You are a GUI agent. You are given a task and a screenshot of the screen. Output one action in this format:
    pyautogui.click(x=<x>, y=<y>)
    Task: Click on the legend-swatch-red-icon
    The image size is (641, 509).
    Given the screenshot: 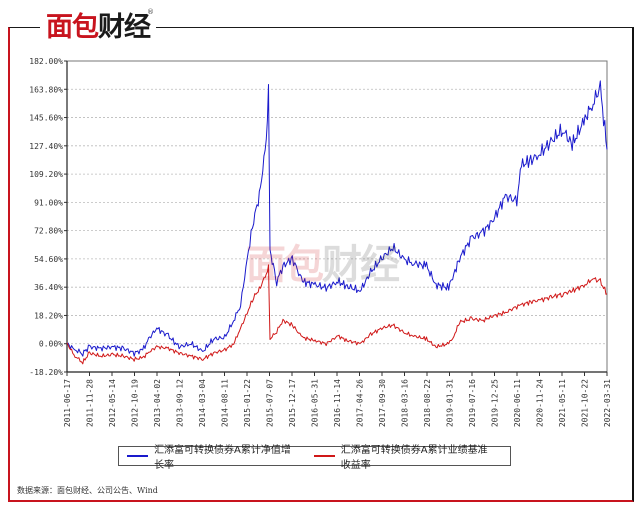 What is the action you would take?
    pyautogui.click(x=324, y=456)
    